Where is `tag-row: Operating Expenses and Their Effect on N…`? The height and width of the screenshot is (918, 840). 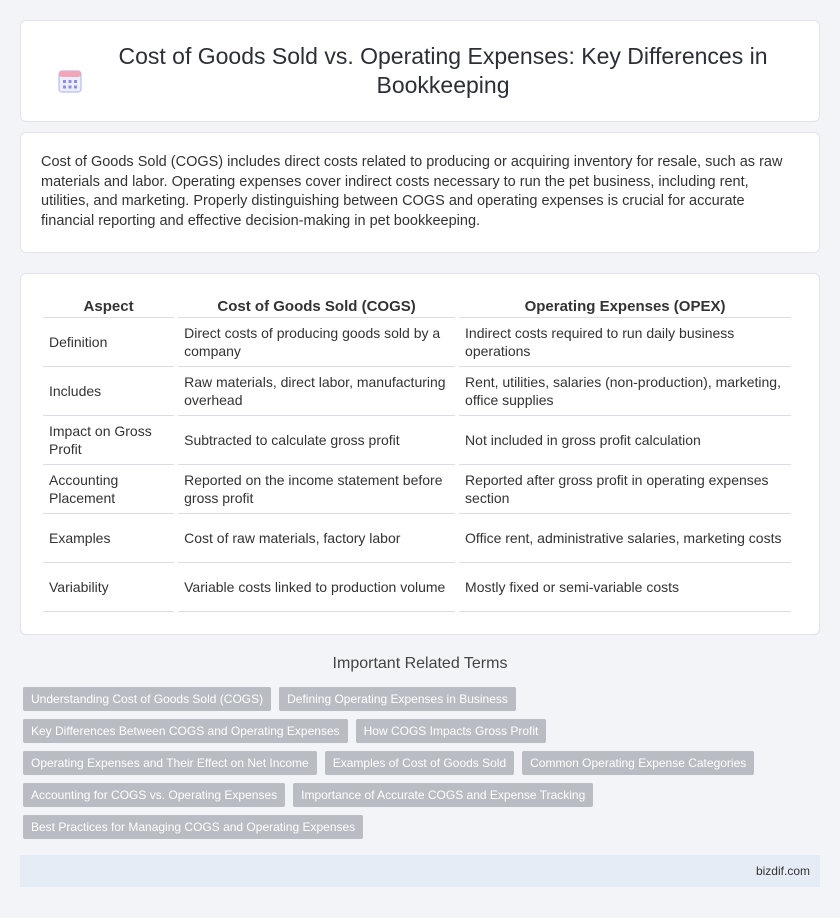
tag-row: Operating Expenses and Their Effect on N… is located at coordinates (423, 763).